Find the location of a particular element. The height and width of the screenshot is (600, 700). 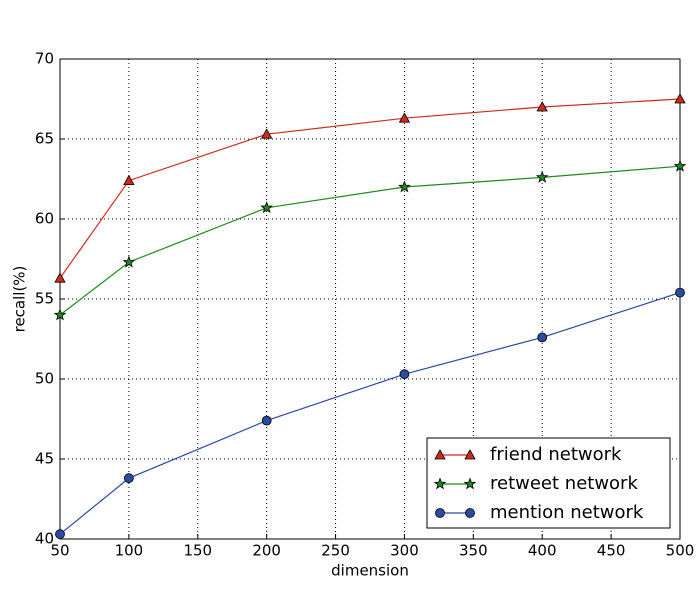

x-tick-label: 400 is located at coordinates (542, 551).